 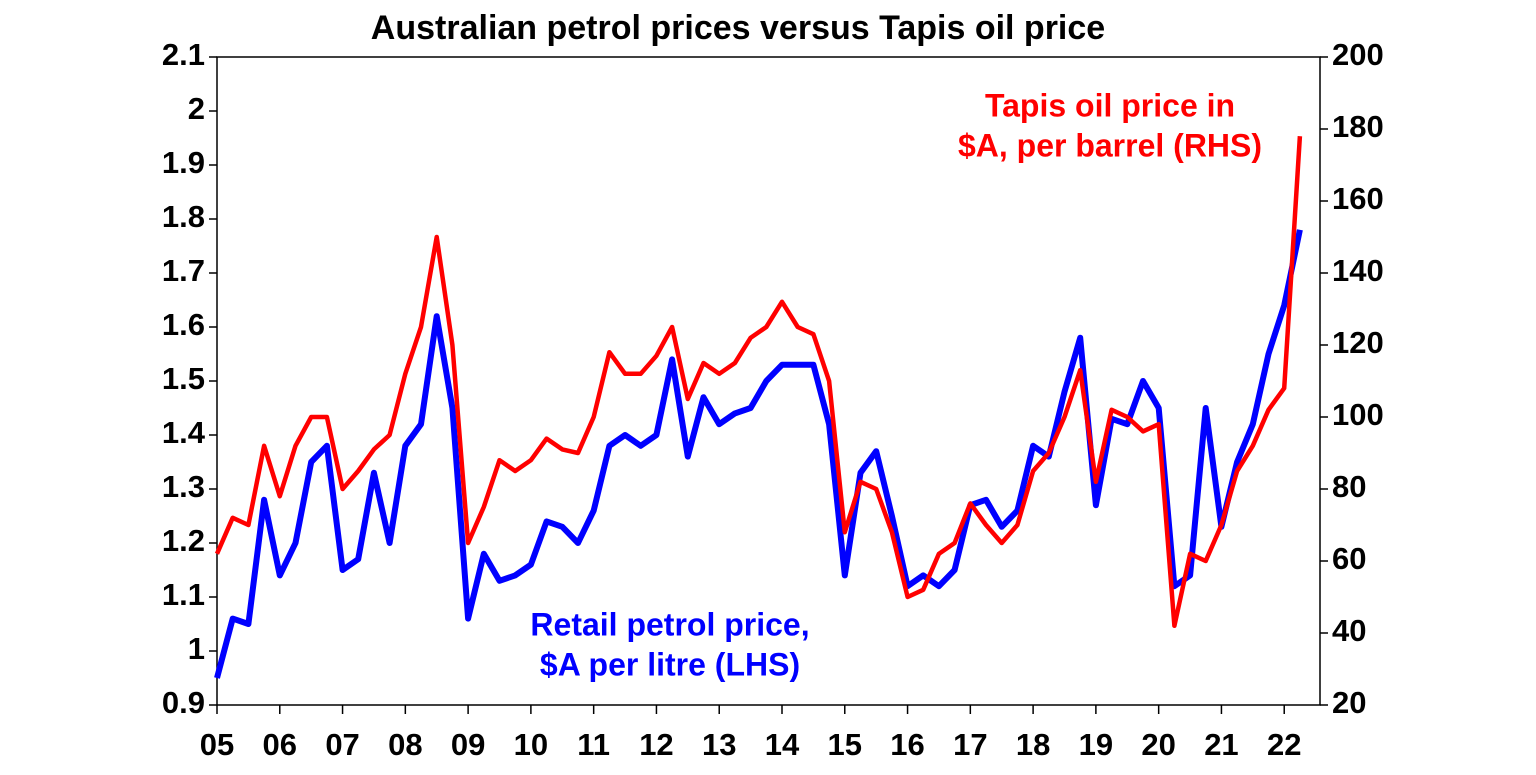 I want to click on y2-tick-label: 20, so click(x=1349, y=702).